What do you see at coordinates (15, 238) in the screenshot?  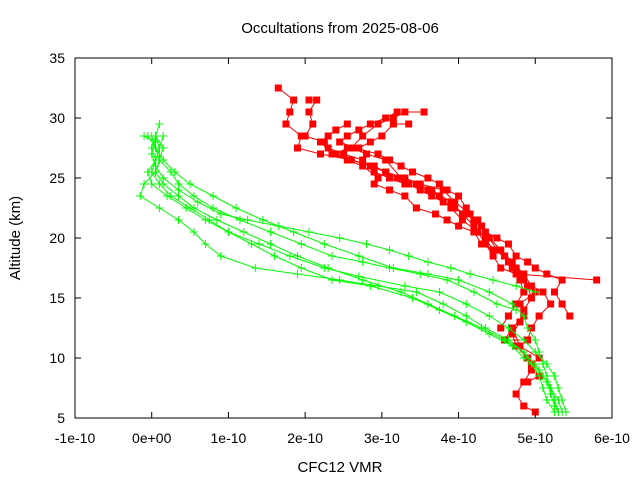 I see `y-axis-label: Altitude (km)` at bounding box center [15, 238].